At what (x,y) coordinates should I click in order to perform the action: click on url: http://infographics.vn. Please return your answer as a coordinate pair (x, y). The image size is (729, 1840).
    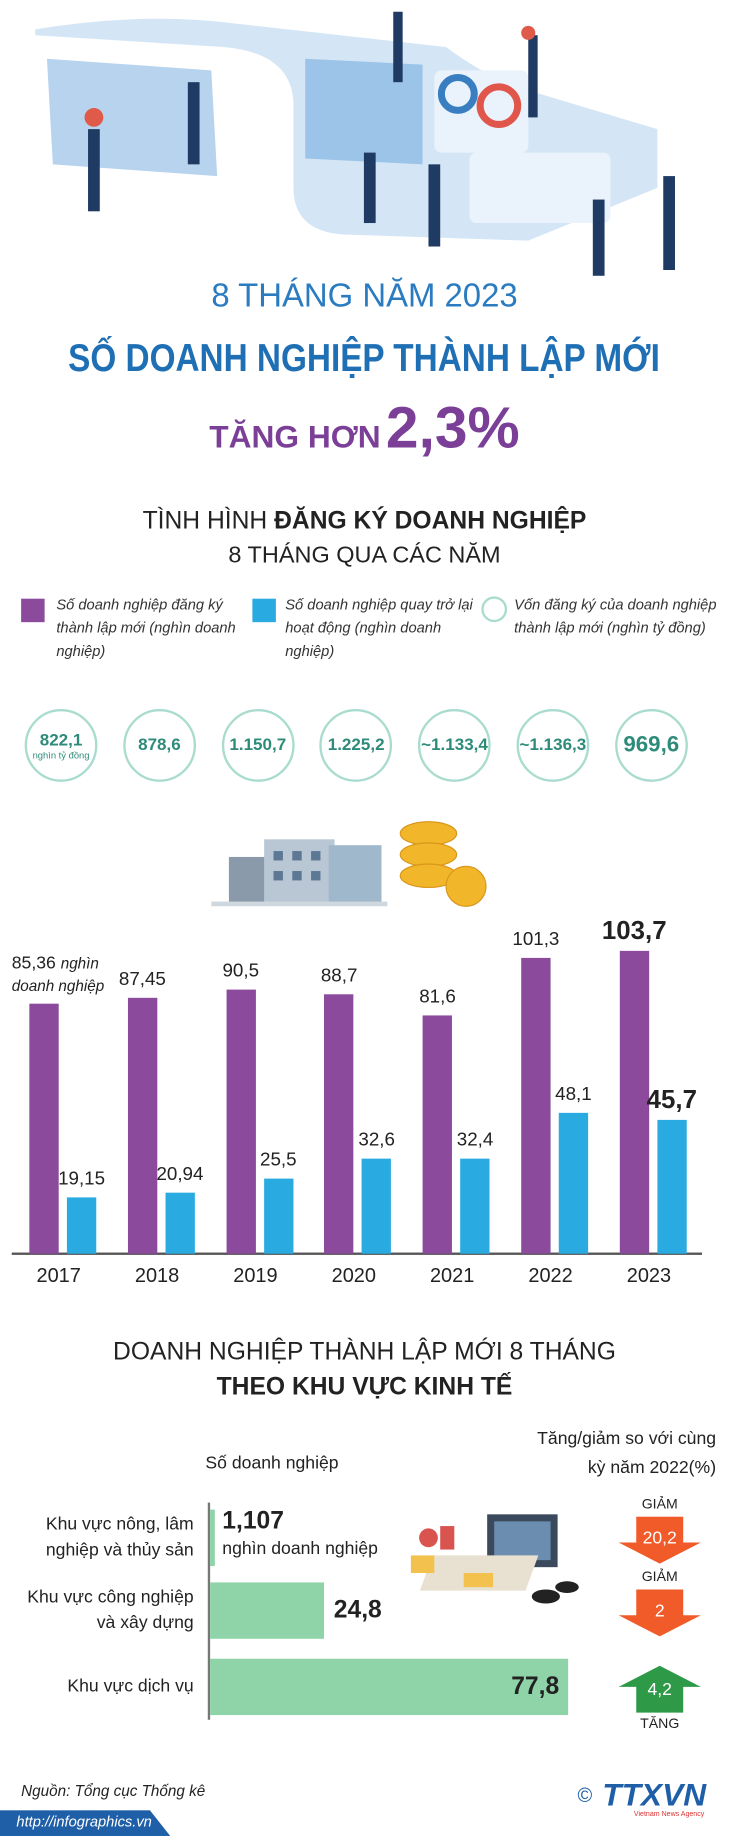
    Looking at the image, I should click on (84, 1822).